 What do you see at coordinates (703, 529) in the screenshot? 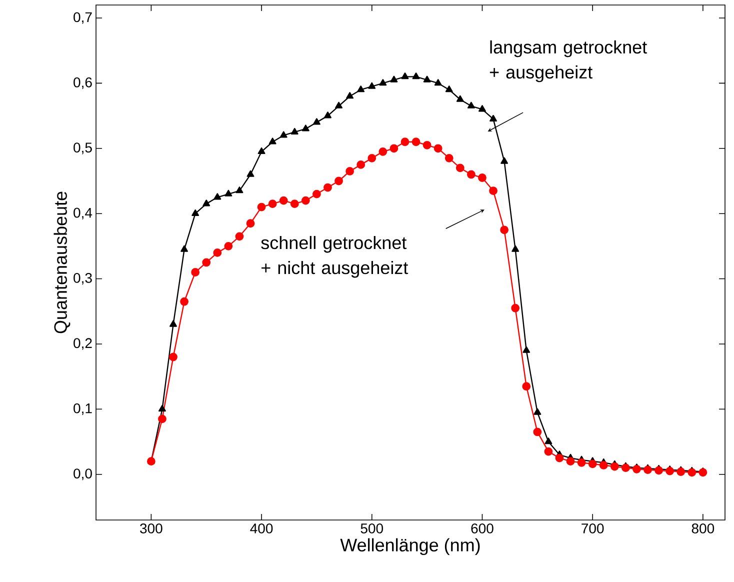
I see `x-tick-label: 800` at bounding box center [703, 529].